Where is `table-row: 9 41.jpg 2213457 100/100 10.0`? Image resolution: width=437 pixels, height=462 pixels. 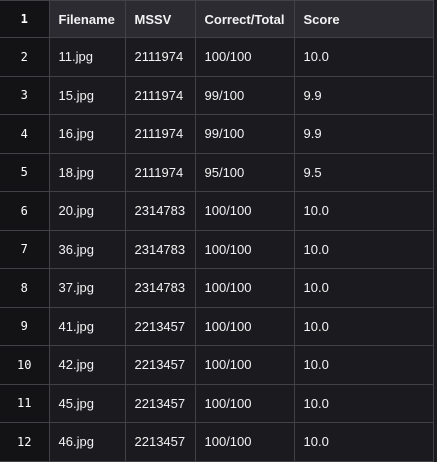 table-row: 9 41.jpg 2213457 100/100 10.0 is located at coordinates (217, 326).